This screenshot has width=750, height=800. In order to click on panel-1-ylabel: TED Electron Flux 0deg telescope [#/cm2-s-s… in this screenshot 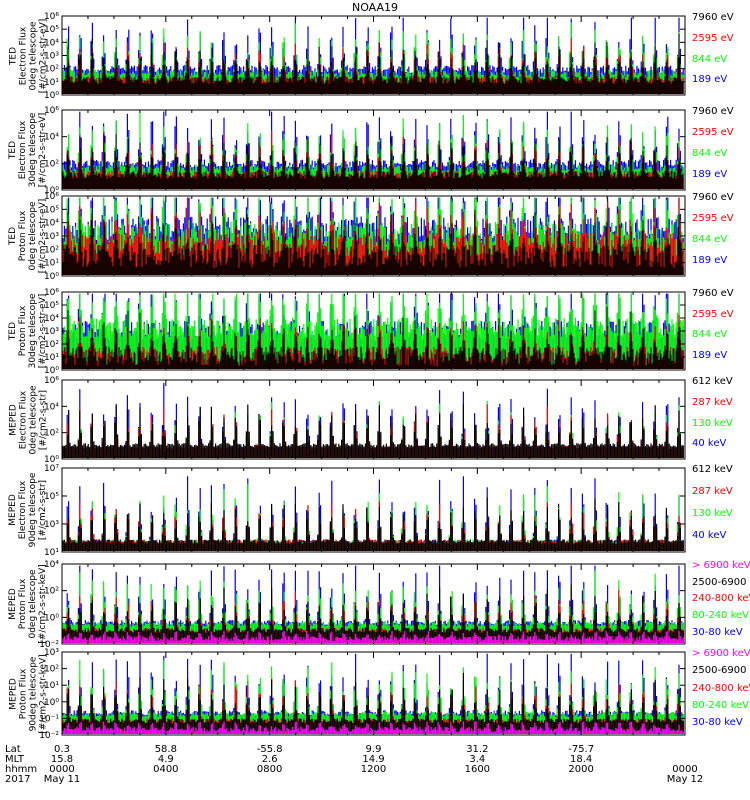, I will do `click(28, 55)`.